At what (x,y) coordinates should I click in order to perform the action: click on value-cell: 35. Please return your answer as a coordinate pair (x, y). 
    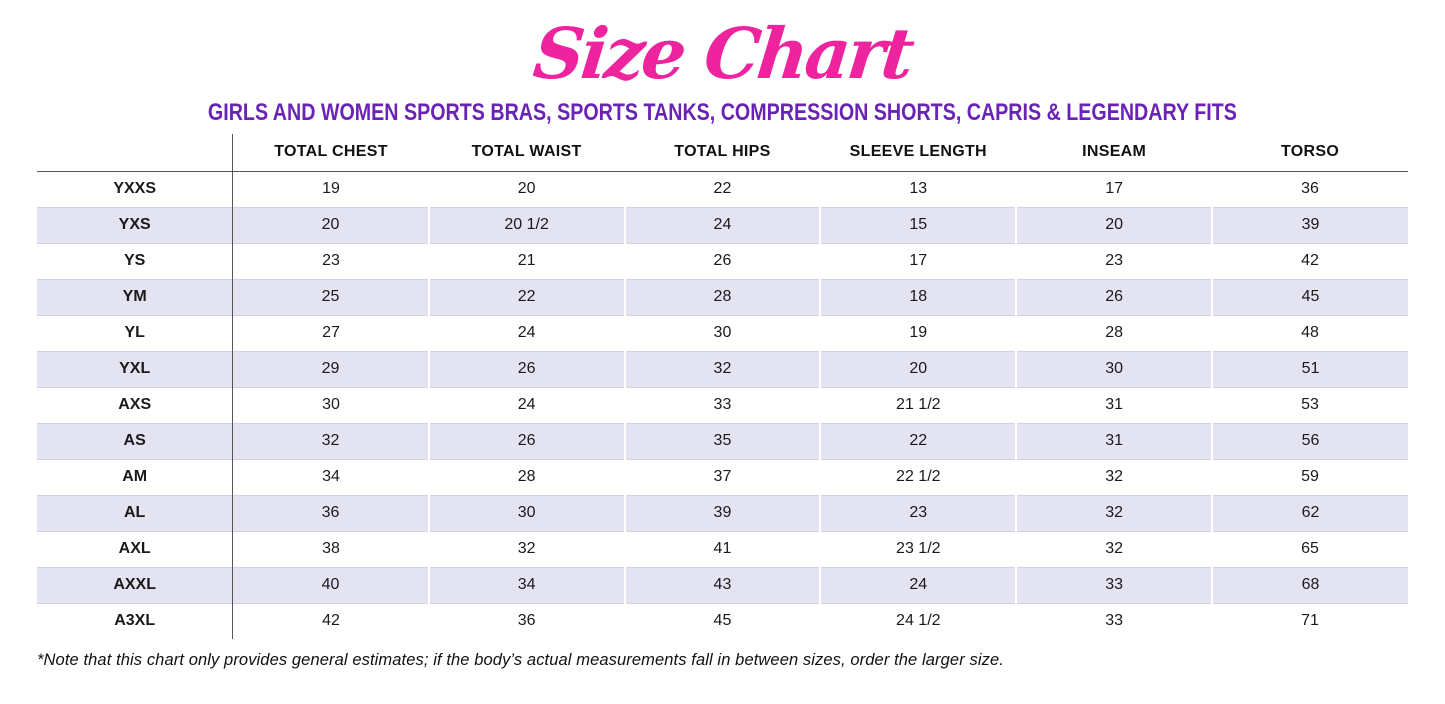
    Looking at the image, I should click on (722, 441).